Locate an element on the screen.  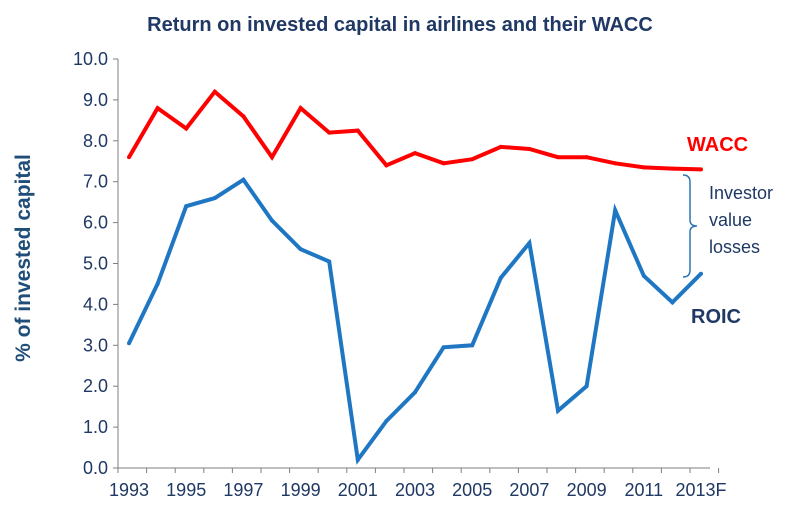
x-tick-label: 1999 is located at coordinates (301, 490).